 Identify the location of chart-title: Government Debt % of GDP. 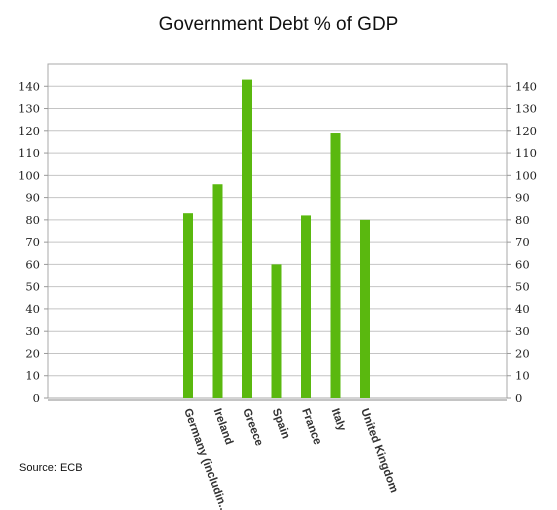
(278, 24).